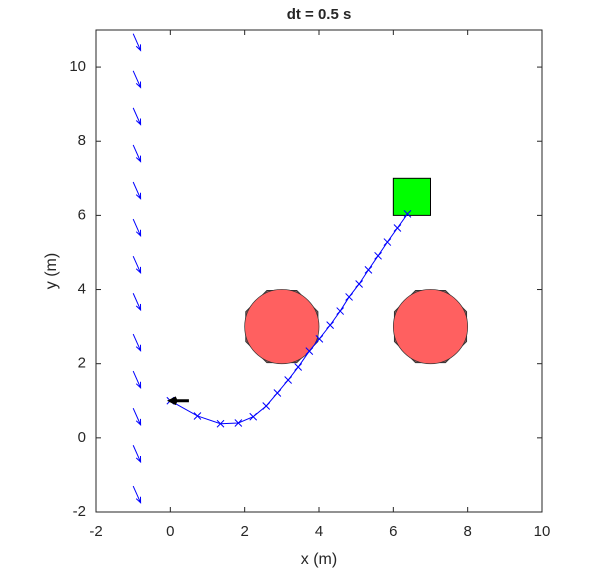 This screenshot has height=579, width=592. What do you see at coordinates (412, 196) in the screenshot?
I see `goal` at bounding box center [412, 196].